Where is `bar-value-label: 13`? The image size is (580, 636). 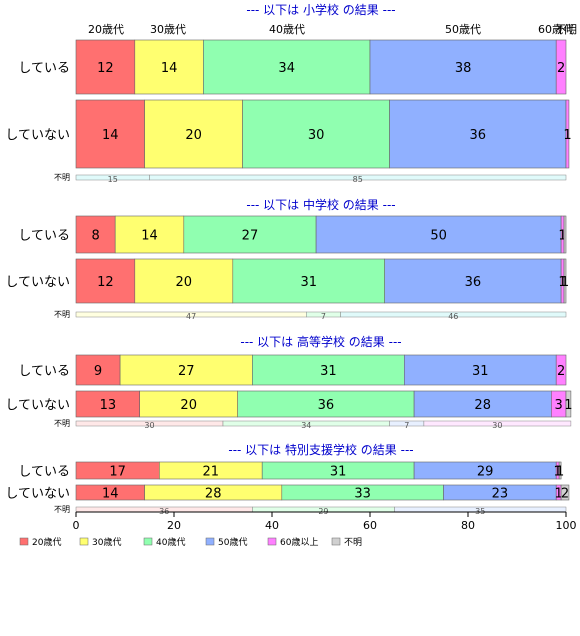 bar-value-label: 13 is located at coordinates (108, 405).